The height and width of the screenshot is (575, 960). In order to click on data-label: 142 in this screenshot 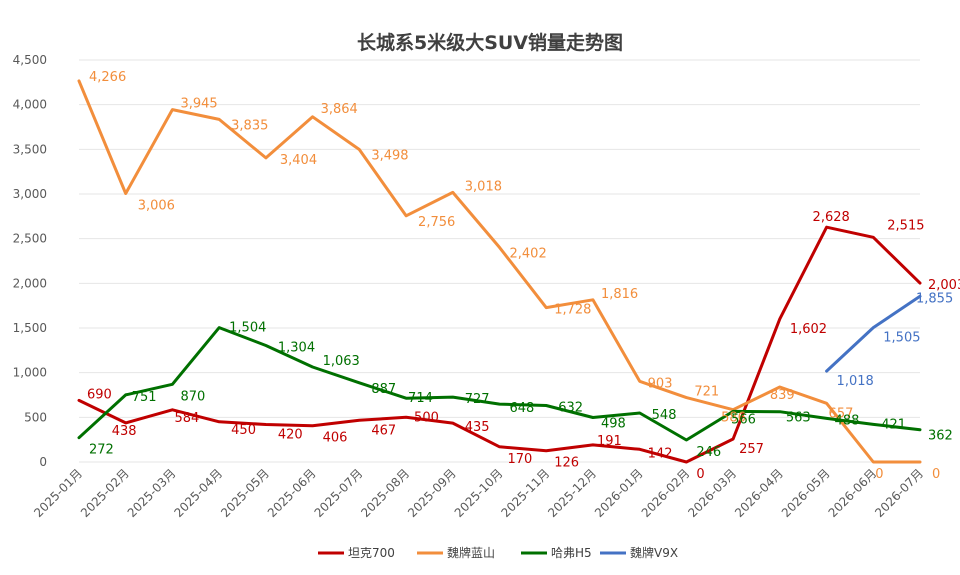, I will do `click(660, 453)`.